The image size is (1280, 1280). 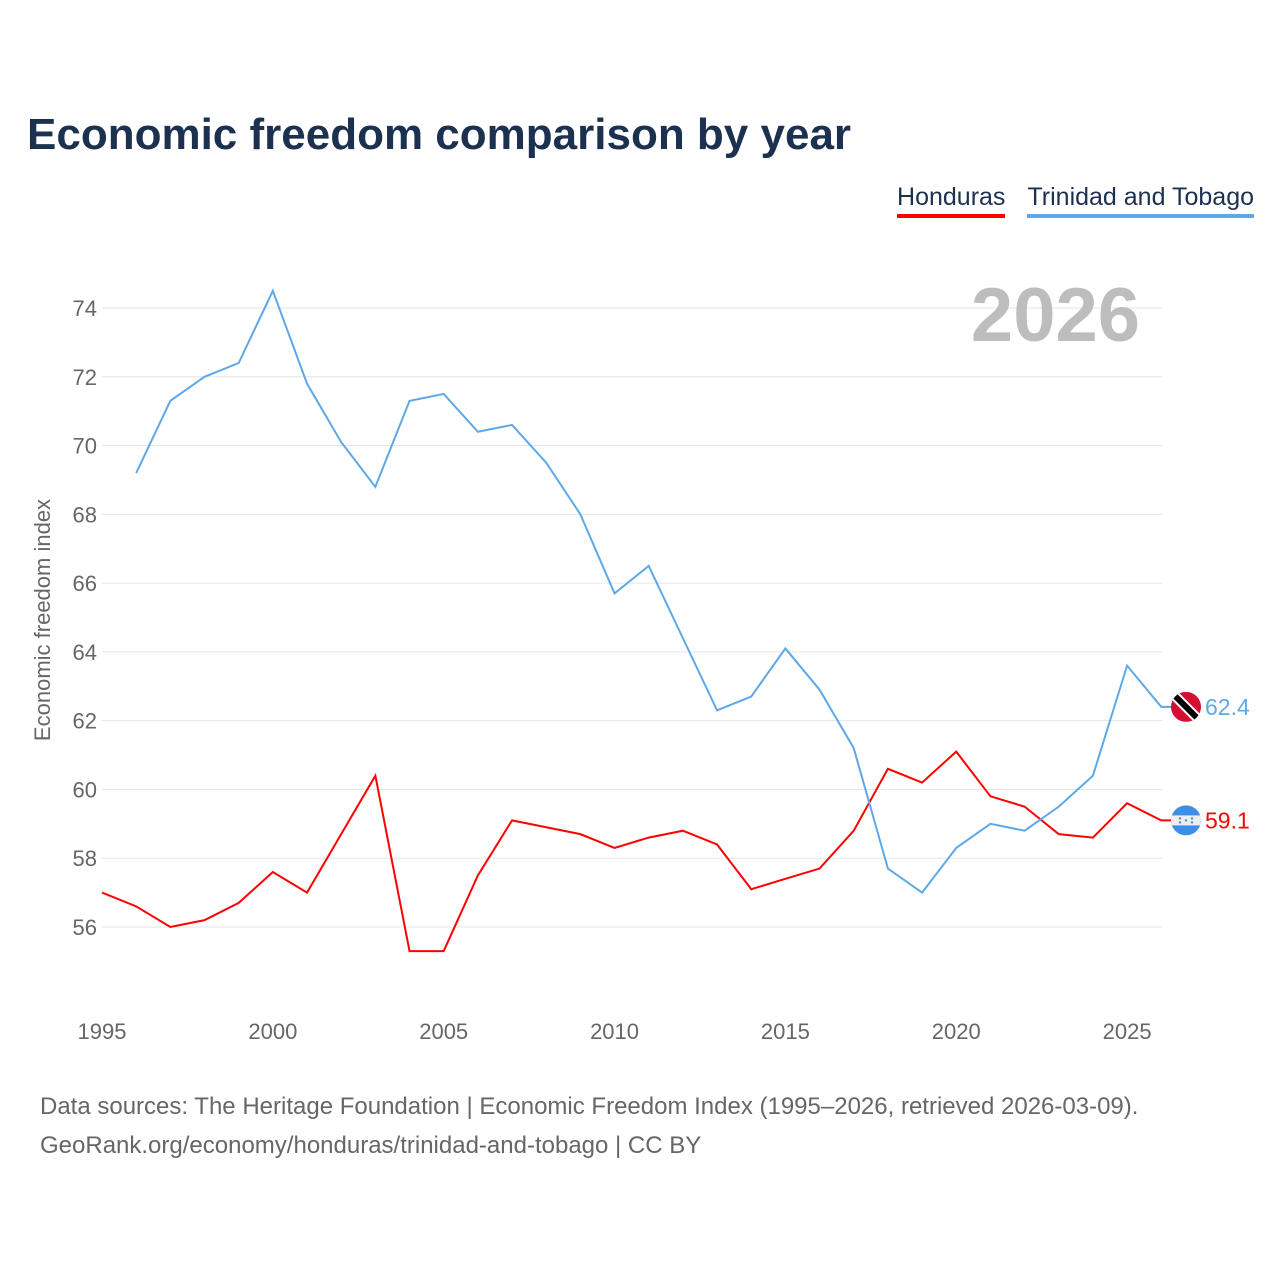 I want to click on x-tick-label: 2025, so click(x=1127, y=1031).